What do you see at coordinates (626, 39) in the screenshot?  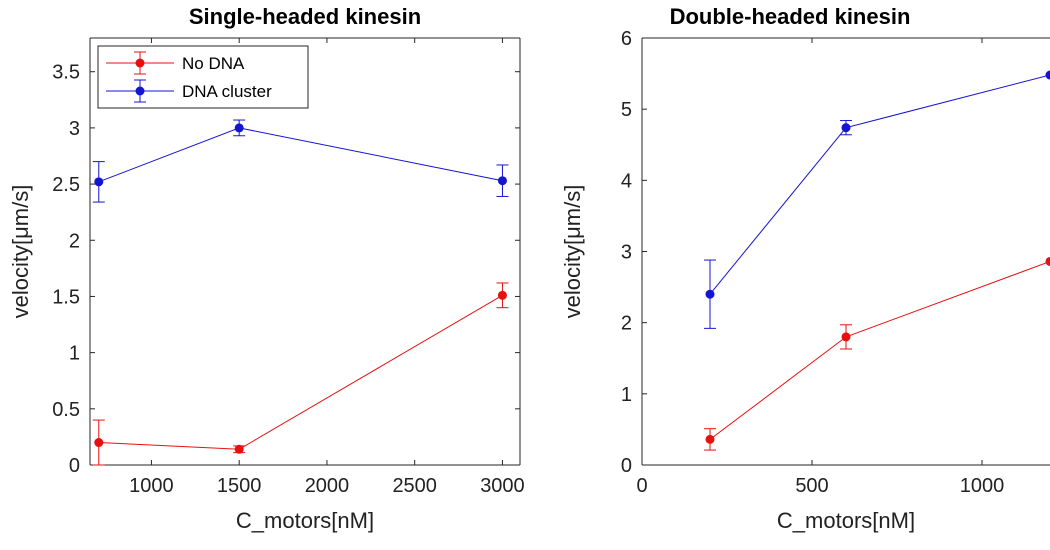 I see `y-tick-label: 6` at bounding box center [626, 39].